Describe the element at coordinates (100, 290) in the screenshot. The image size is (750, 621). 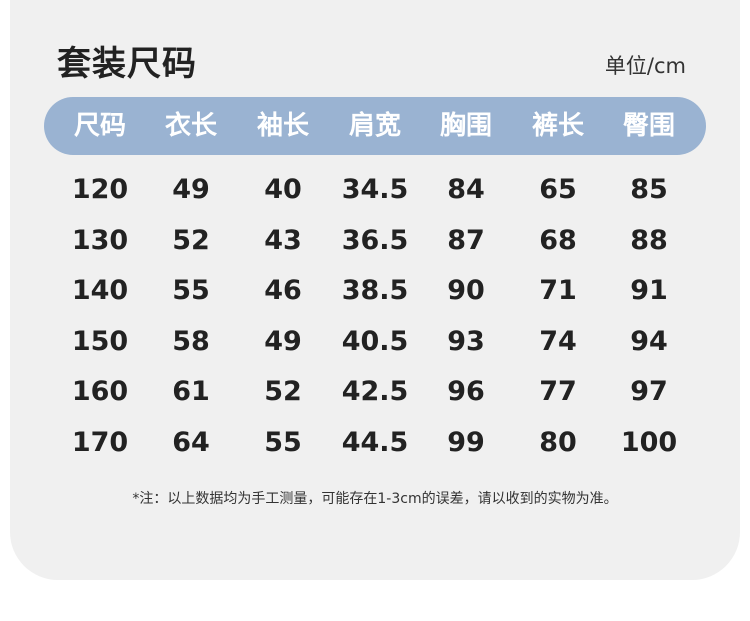
I see `table-cell: 140` at that location.